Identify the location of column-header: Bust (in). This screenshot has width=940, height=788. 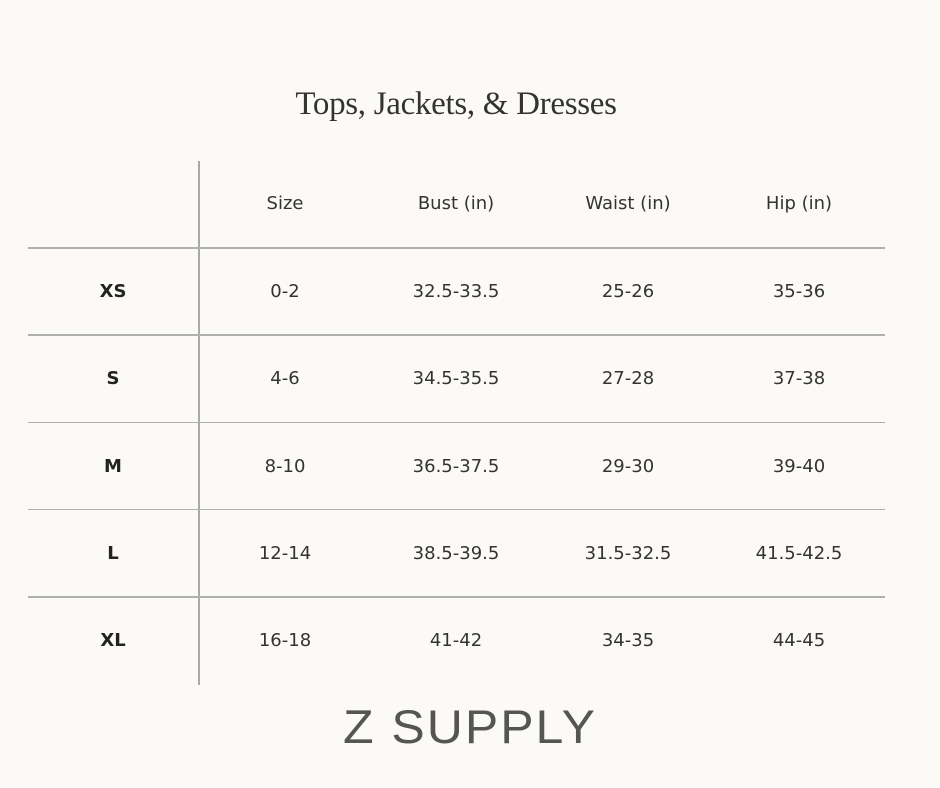
(456, 203).